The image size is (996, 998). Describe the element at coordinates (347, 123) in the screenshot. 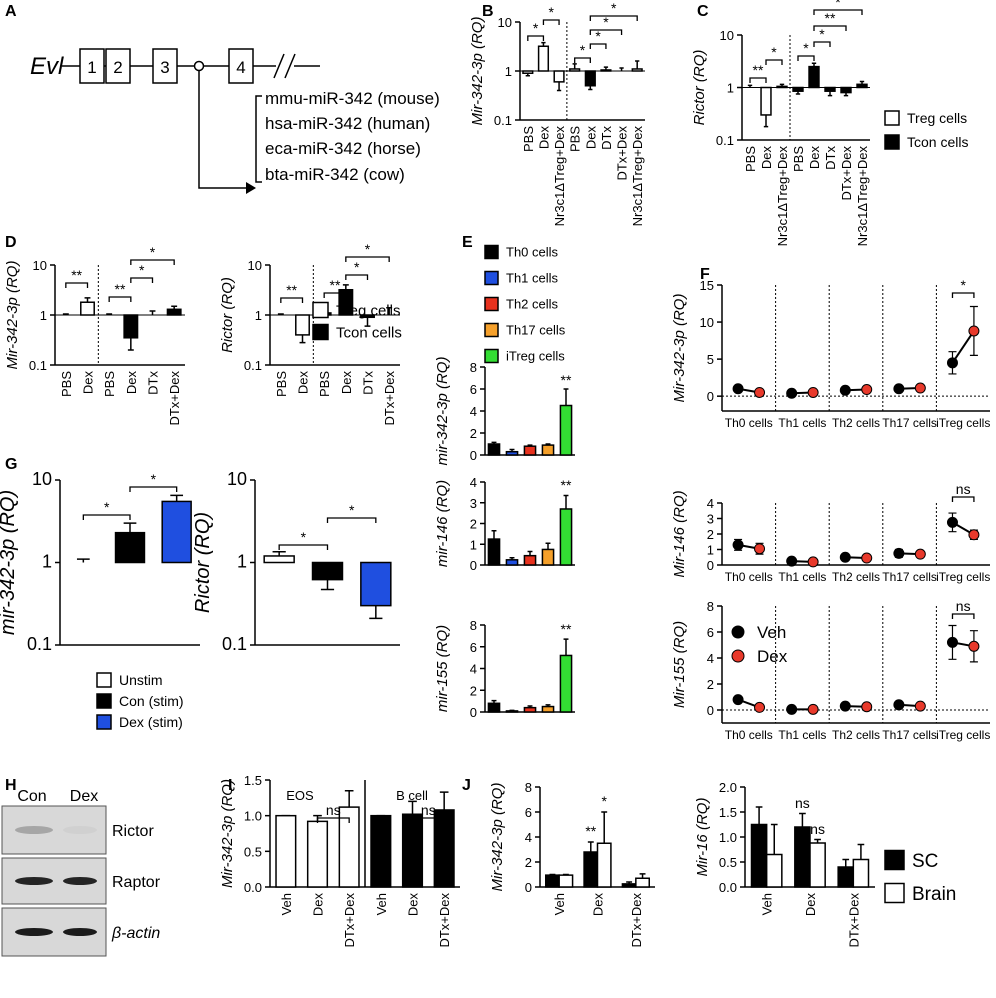

I see `mirna-label: hsa-miR-342 (human)` at that location.